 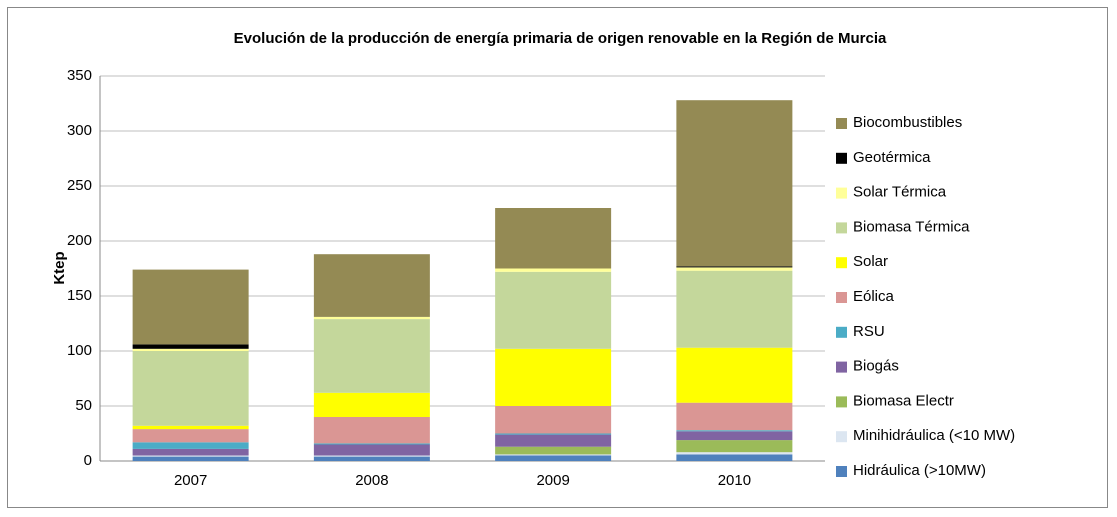 I want to click on y-tick-label: 250, so click(x=79, y=185).